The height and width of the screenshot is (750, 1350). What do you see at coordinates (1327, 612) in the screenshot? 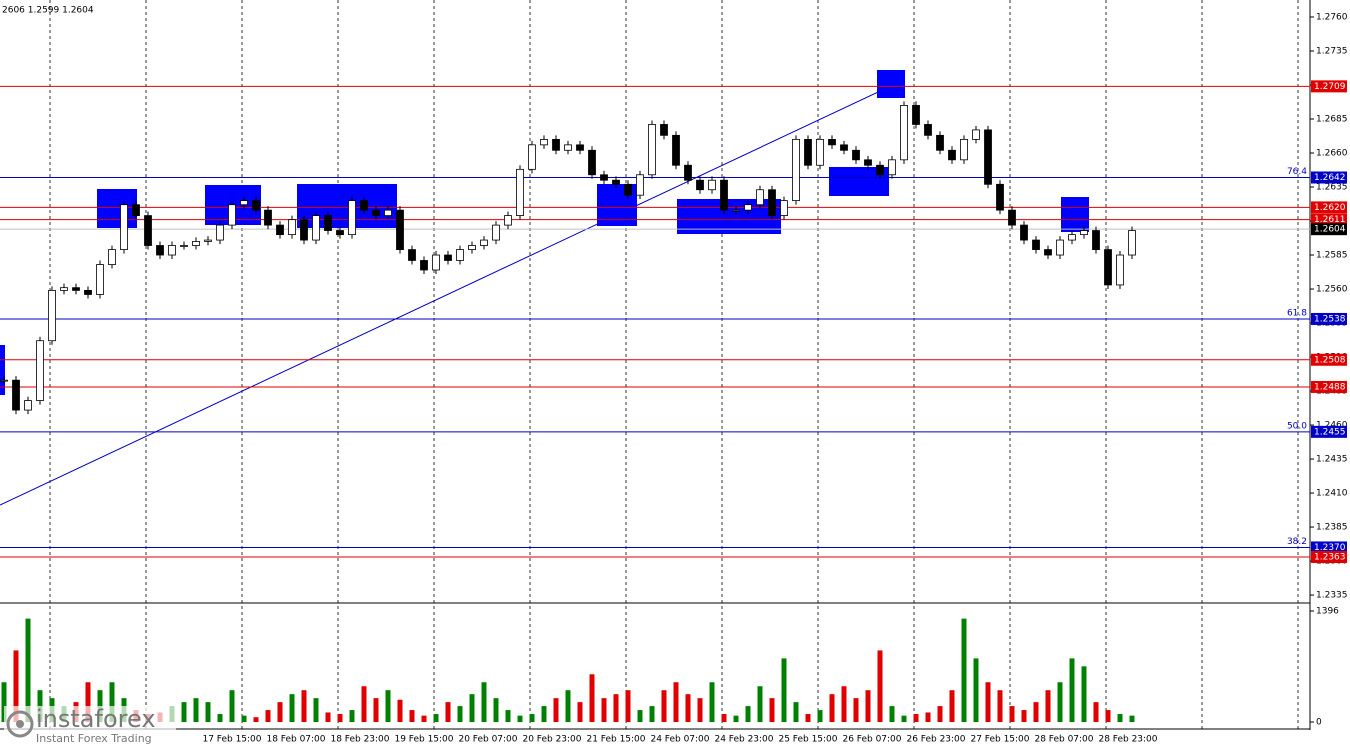
I see `volume-tick-label: 1396` at bounding box center [1327, 612].